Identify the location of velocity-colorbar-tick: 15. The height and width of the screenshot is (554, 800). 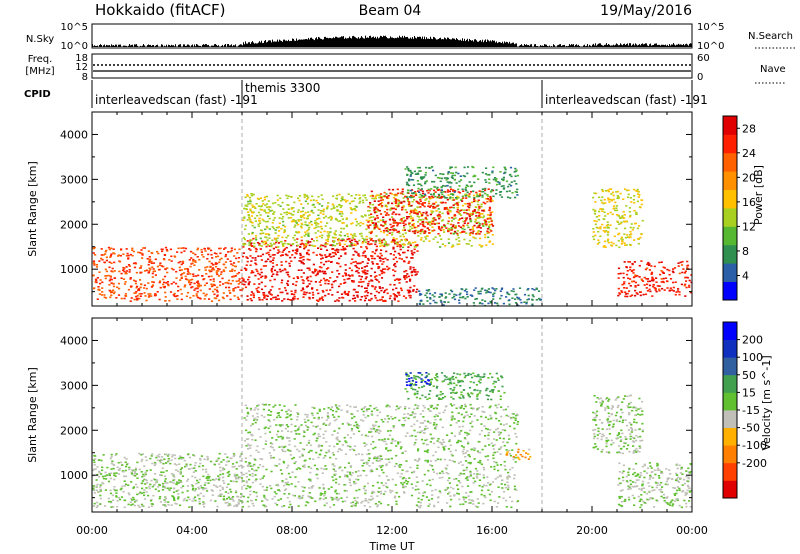
(749, 392).